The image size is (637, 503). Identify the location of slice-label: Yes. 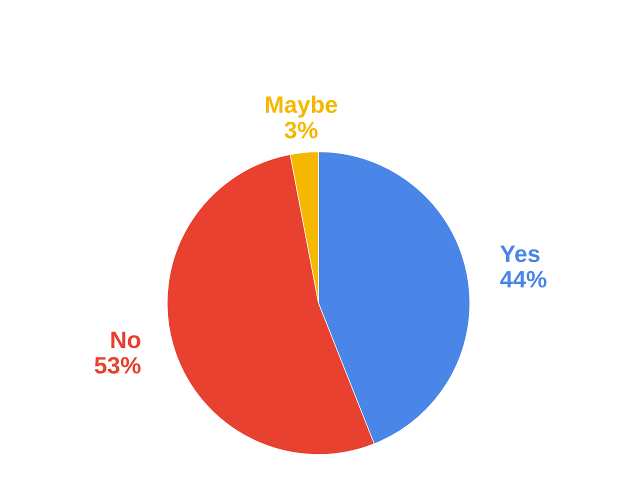
(520, 254).